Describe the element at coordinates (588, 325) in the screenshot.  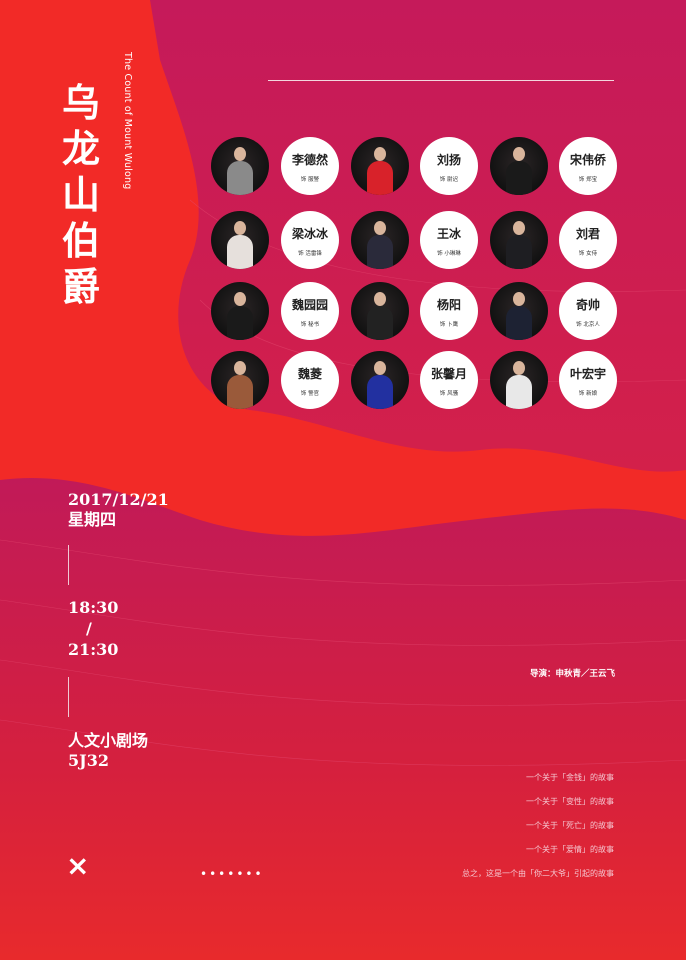
I see `actor-role: 饰 北京人` at that location.